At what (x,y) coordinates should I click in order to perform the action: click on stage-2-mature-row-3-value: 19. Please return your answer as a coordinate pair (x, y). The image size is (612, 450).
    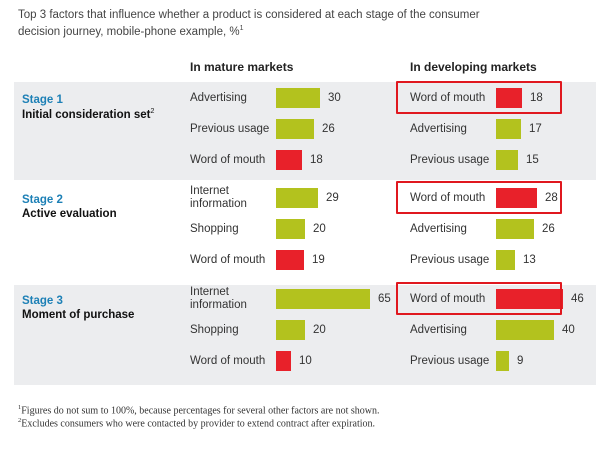
    Looking at the image, I should click on (318, 260).